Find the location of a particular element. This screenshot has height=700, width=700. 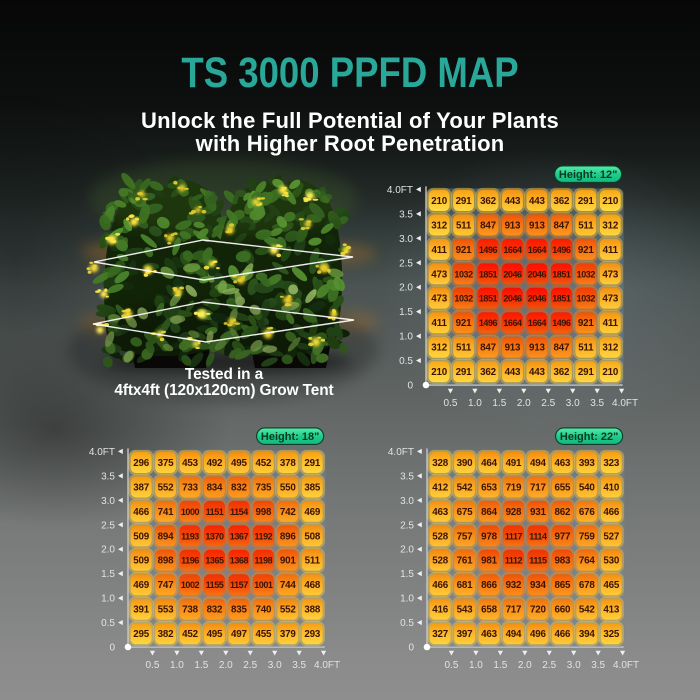

svg-text: 921 is located at coordinates (585, 323).